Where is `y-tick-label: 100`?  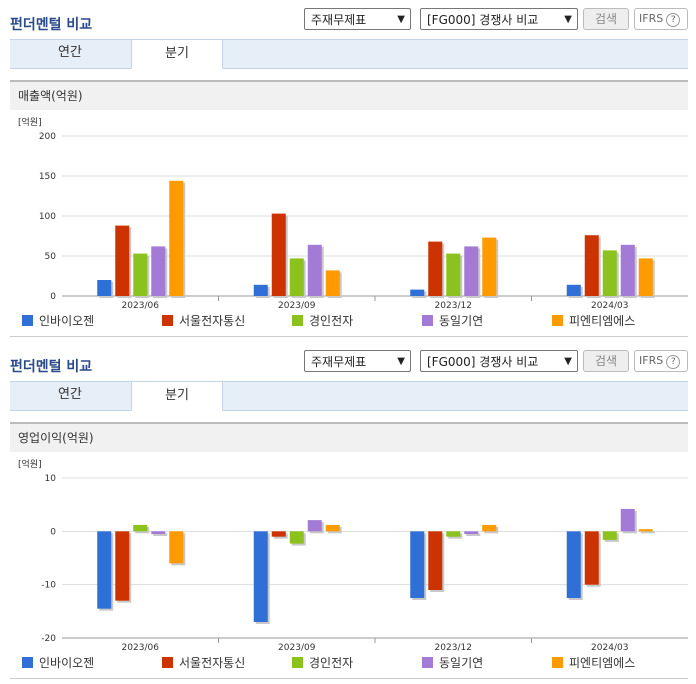 y-tick-label: 100 is located at coordinates (47, 217).